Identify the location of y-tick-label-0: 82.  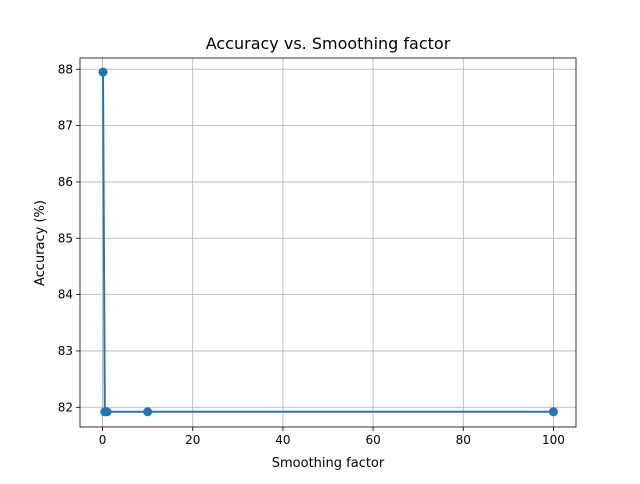
(65, 407).